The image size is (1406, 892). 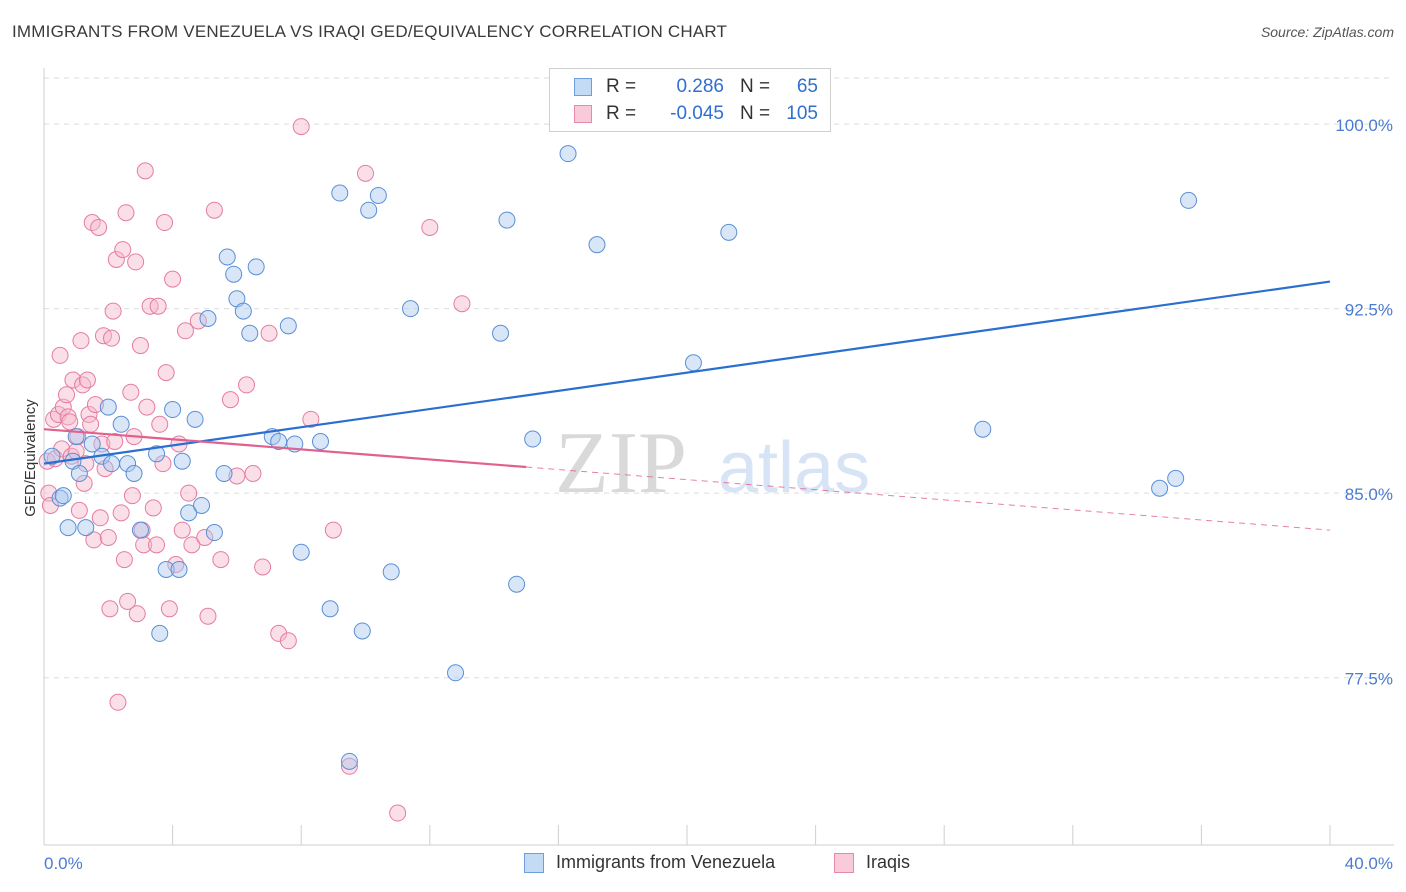 I want to click on legend-n-value: 105, so click(x=802, y=113).